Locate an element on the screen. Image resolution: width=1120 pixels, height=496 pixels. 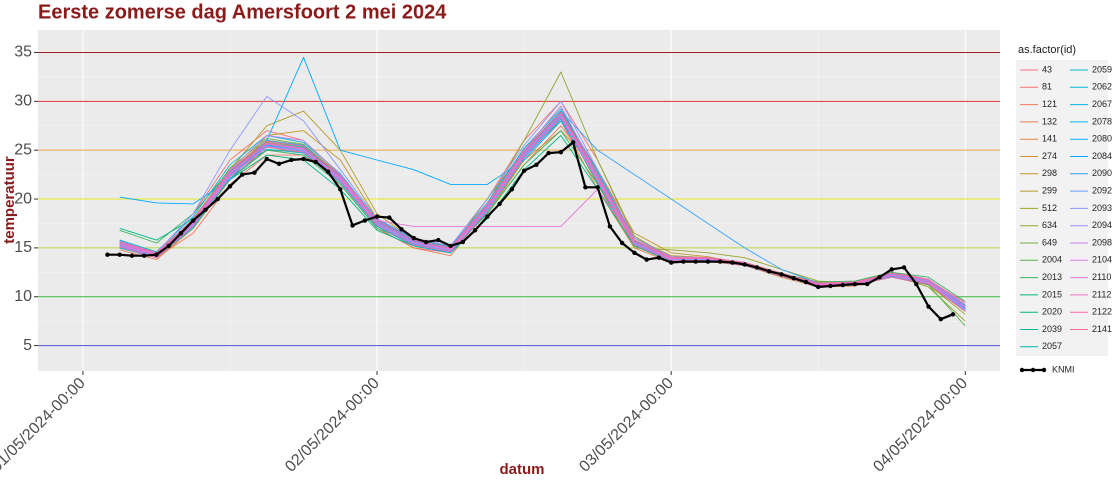
y-tick-label: 15 is located at coordinates (23, 247).